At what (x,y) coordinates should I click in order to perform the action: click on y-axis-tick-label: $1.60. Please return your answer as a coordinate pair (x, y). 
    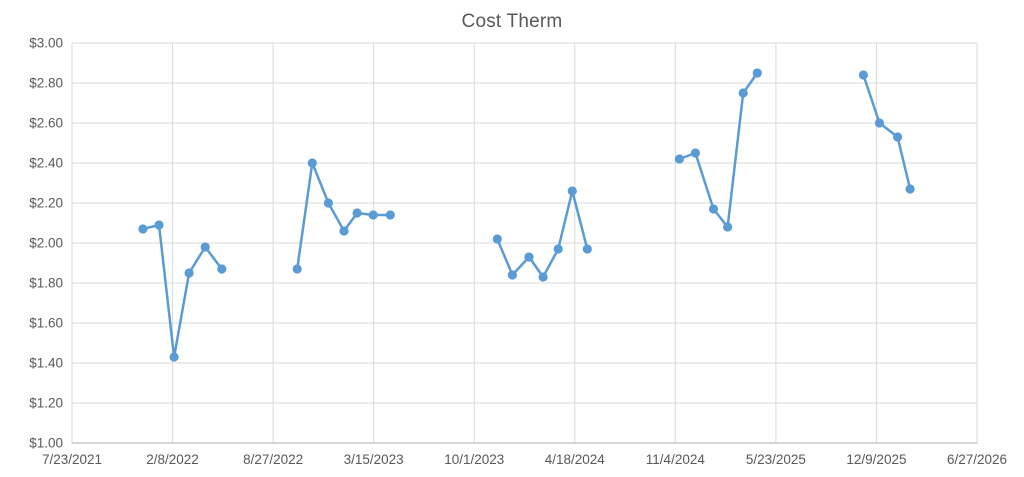
    Looking at the image, I should click on (46, 323).